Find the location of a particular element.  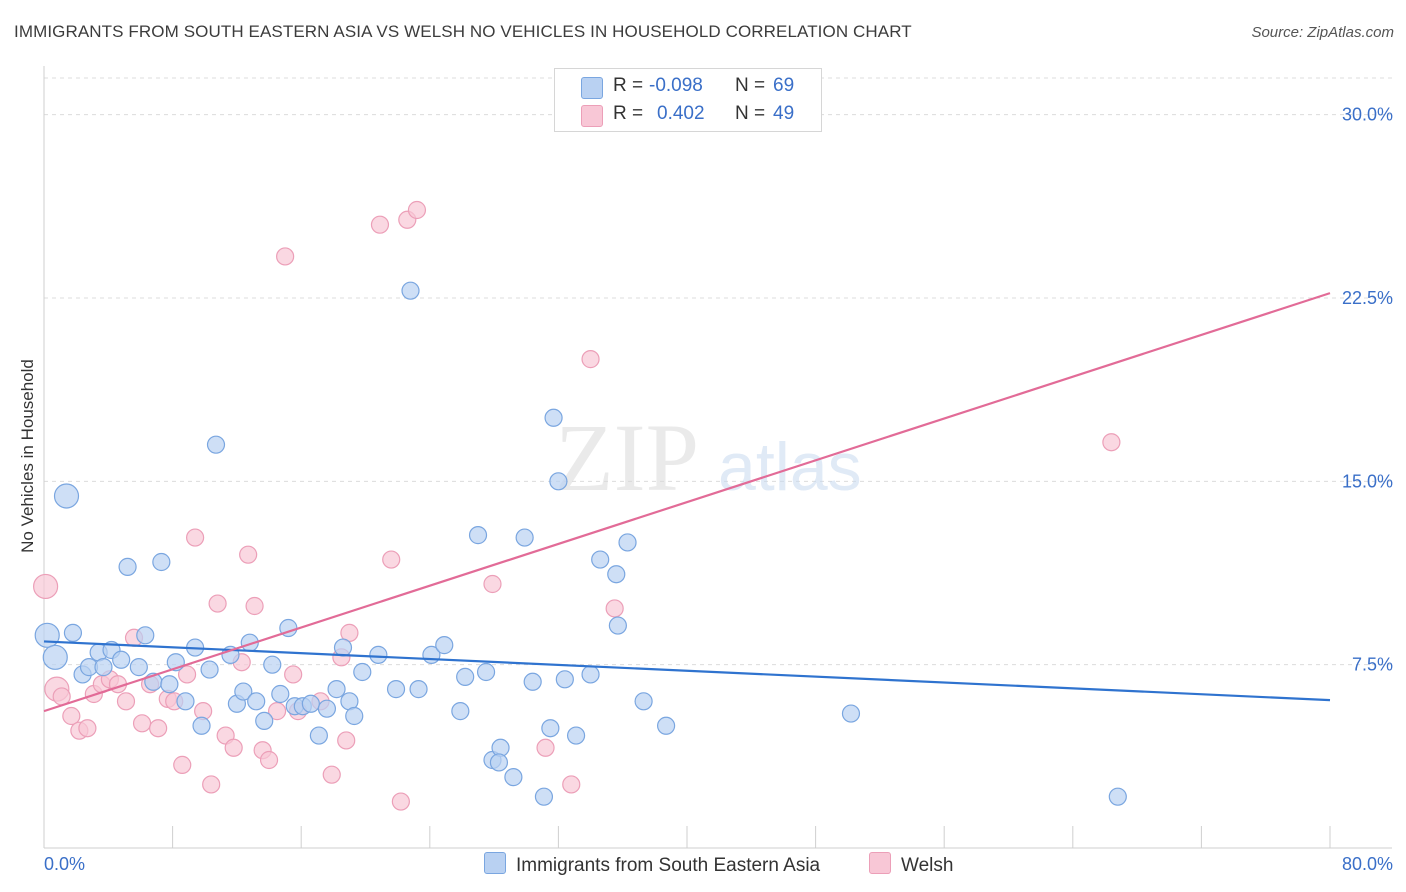

bottom-legend-welsh: Welsh is located at coordinates (911, 864).